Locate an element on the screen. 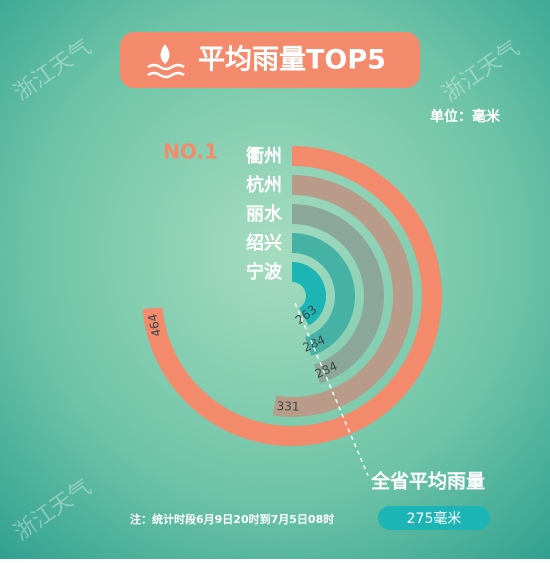  average-label: 275毫米 is located at coordinates (434, 518).